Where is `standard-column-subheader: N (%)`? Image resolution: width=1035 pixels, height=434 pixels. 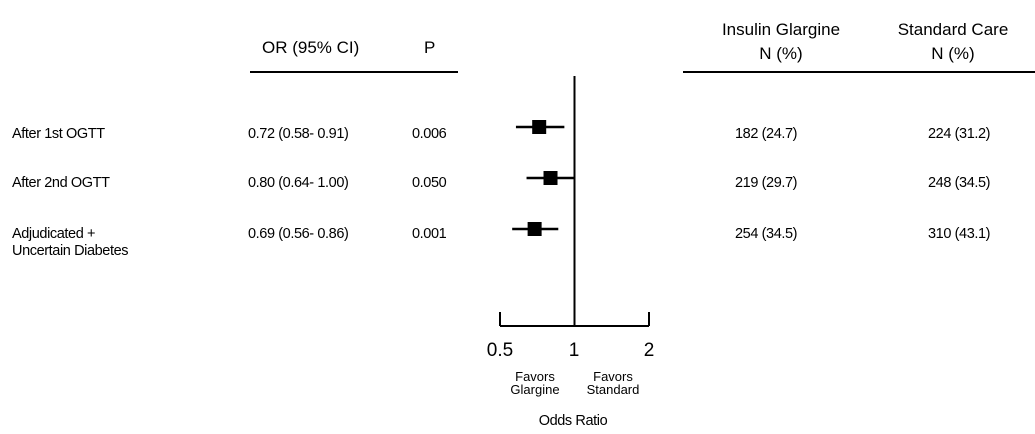 standard-column-subheader: N (%) is located at coordinates (953, 53).